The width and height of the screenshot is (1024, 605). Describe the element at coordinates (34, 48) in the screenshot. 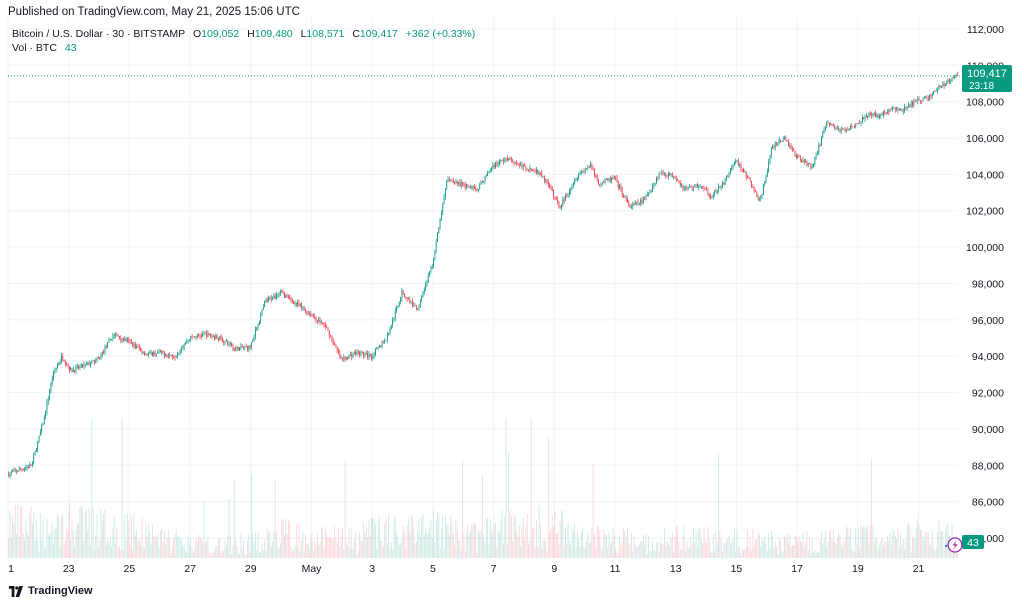

I see `volume-label: Vol · BTC` at that location.